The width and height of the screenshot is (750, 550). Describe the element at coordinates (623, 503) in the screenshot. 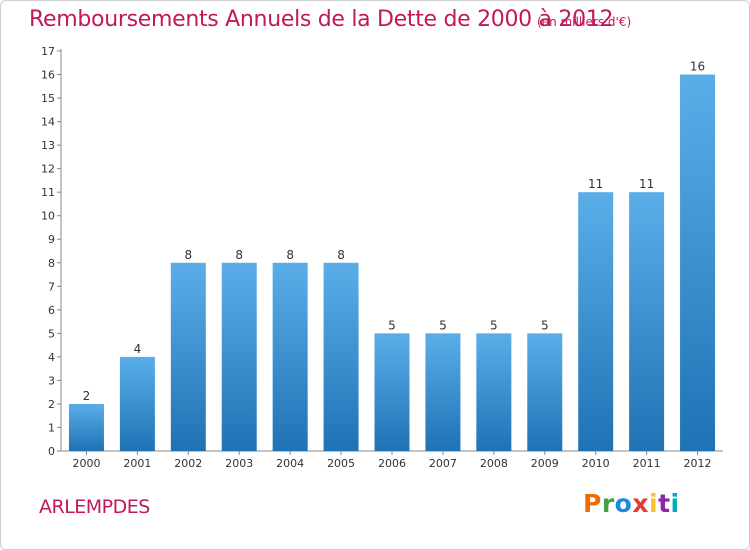

I see `brand-letter: o` at that location.